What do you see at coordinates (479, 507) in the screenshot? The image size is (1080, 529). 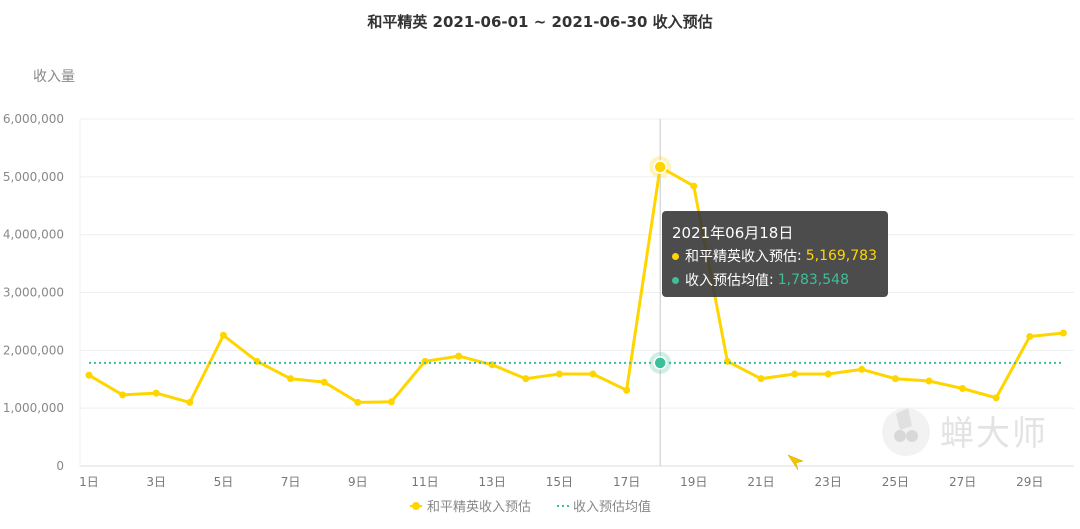 I see `legend-label: 和平精英收入预估` at bounding box center [479, 507].